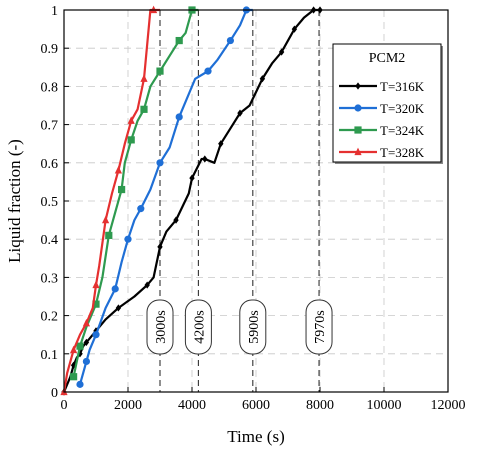 The width and height of the screenshot is (480, 449). What do you see at coordinates (320, 405) in the screenshot?
I see `x-tick-label: 8000` at bounding box center [320, 405].